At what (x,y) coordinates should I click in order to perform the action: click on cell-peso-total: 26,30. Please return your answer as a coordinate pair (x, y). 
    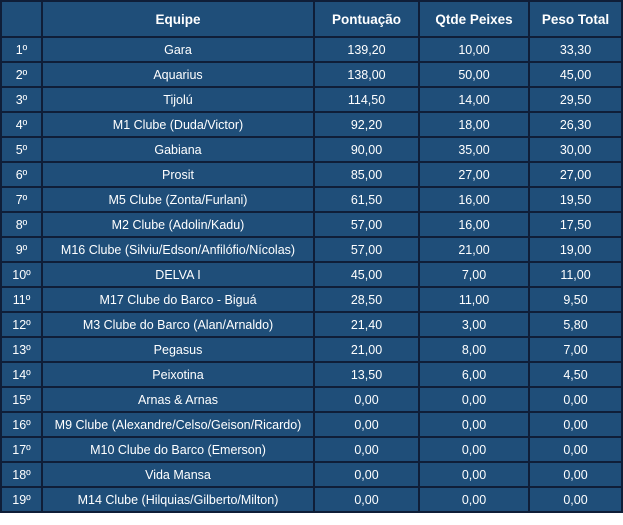
    Looking at the image, I should click on (575, 124).